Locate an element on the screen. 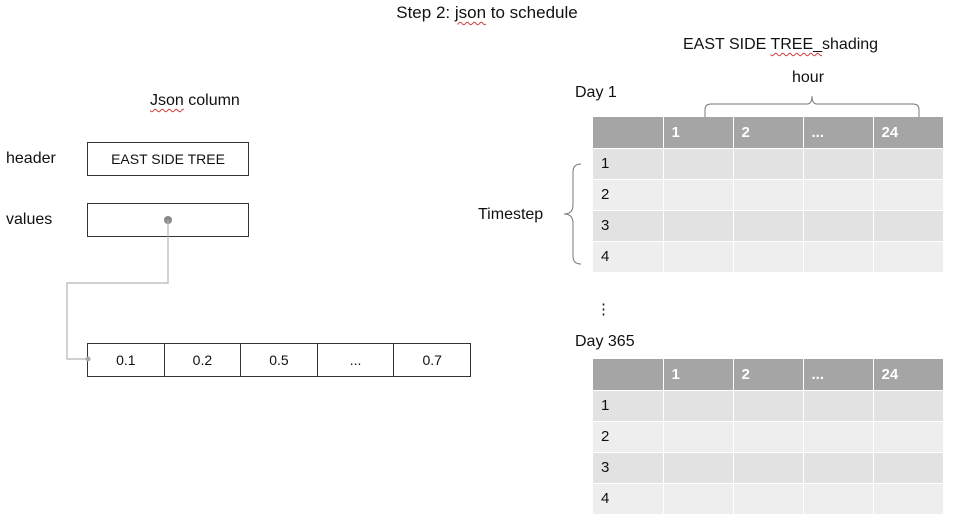 The width and height of the screenshot is (974, 531). schedule-name: EAST SIDE TREE_shading is located at coordinates (780, 45).